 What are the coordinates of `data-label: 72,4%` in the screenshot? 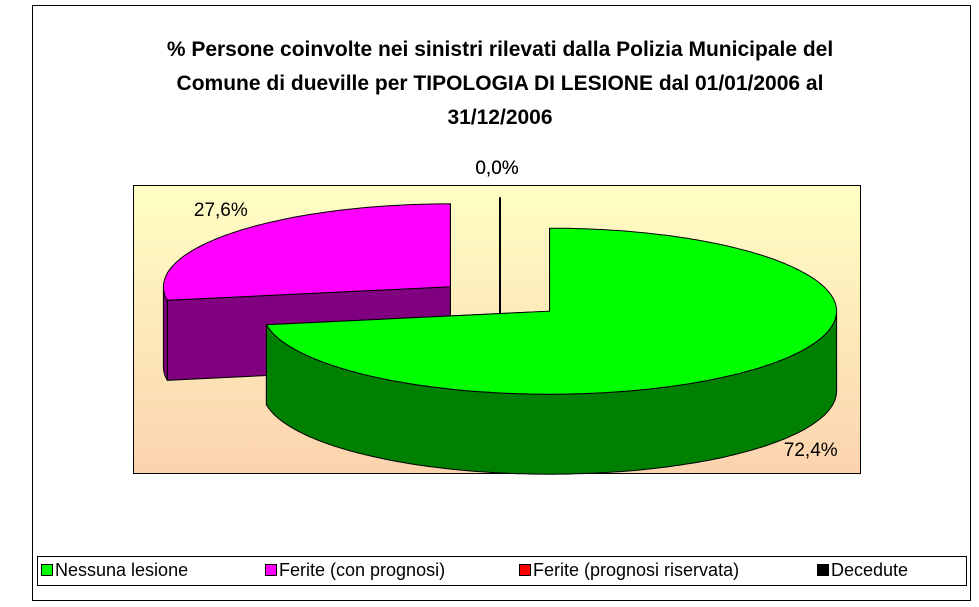 It's located at (811, 450).